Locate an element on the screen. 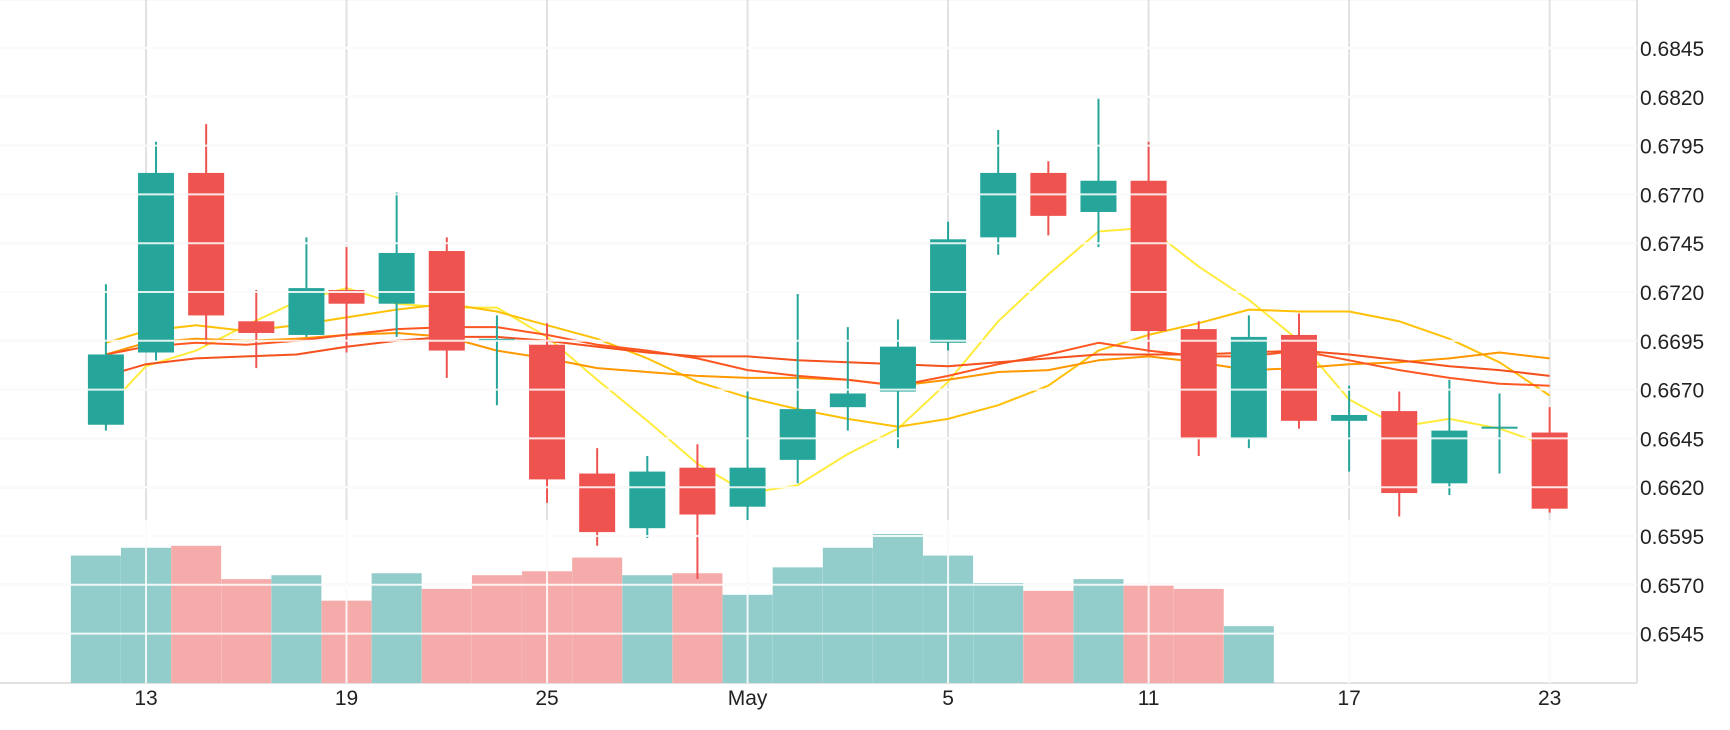  y-tick-label: 0.6845 is located at coordinates (1672, 49).